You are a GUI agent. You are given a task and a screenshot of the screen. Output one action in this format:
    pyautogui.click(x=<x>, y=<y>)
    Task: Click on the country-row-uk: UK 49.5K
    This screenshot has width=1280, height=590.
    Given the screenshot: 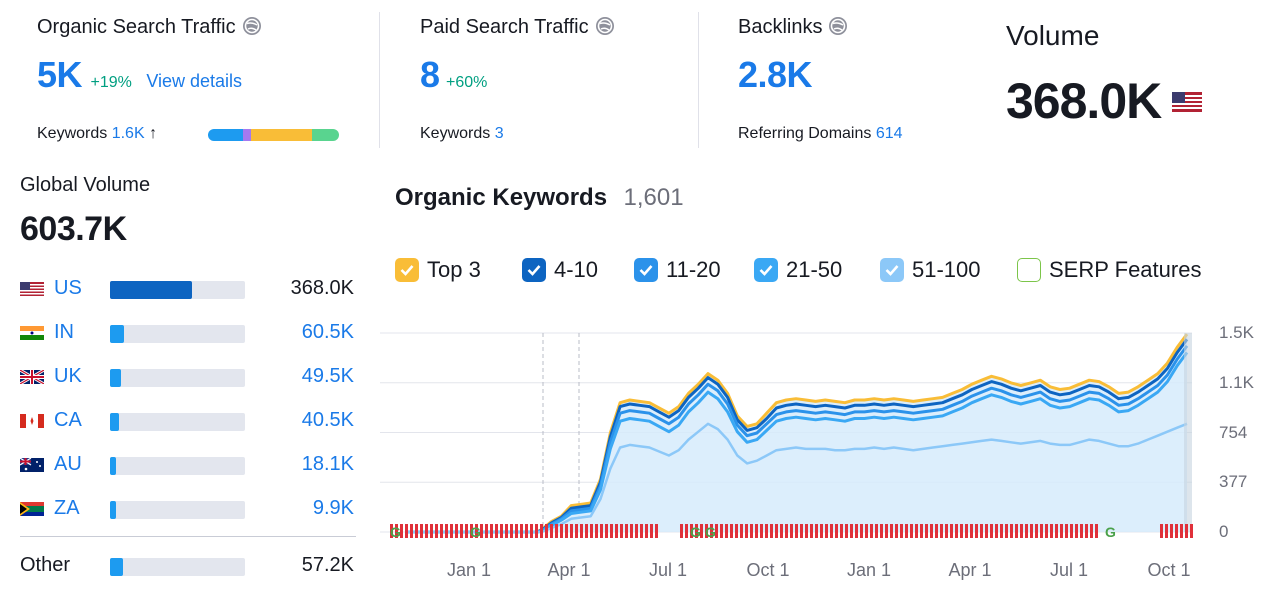 What is the action you would take?
    pyautogui.click(x=190, y=377)
    